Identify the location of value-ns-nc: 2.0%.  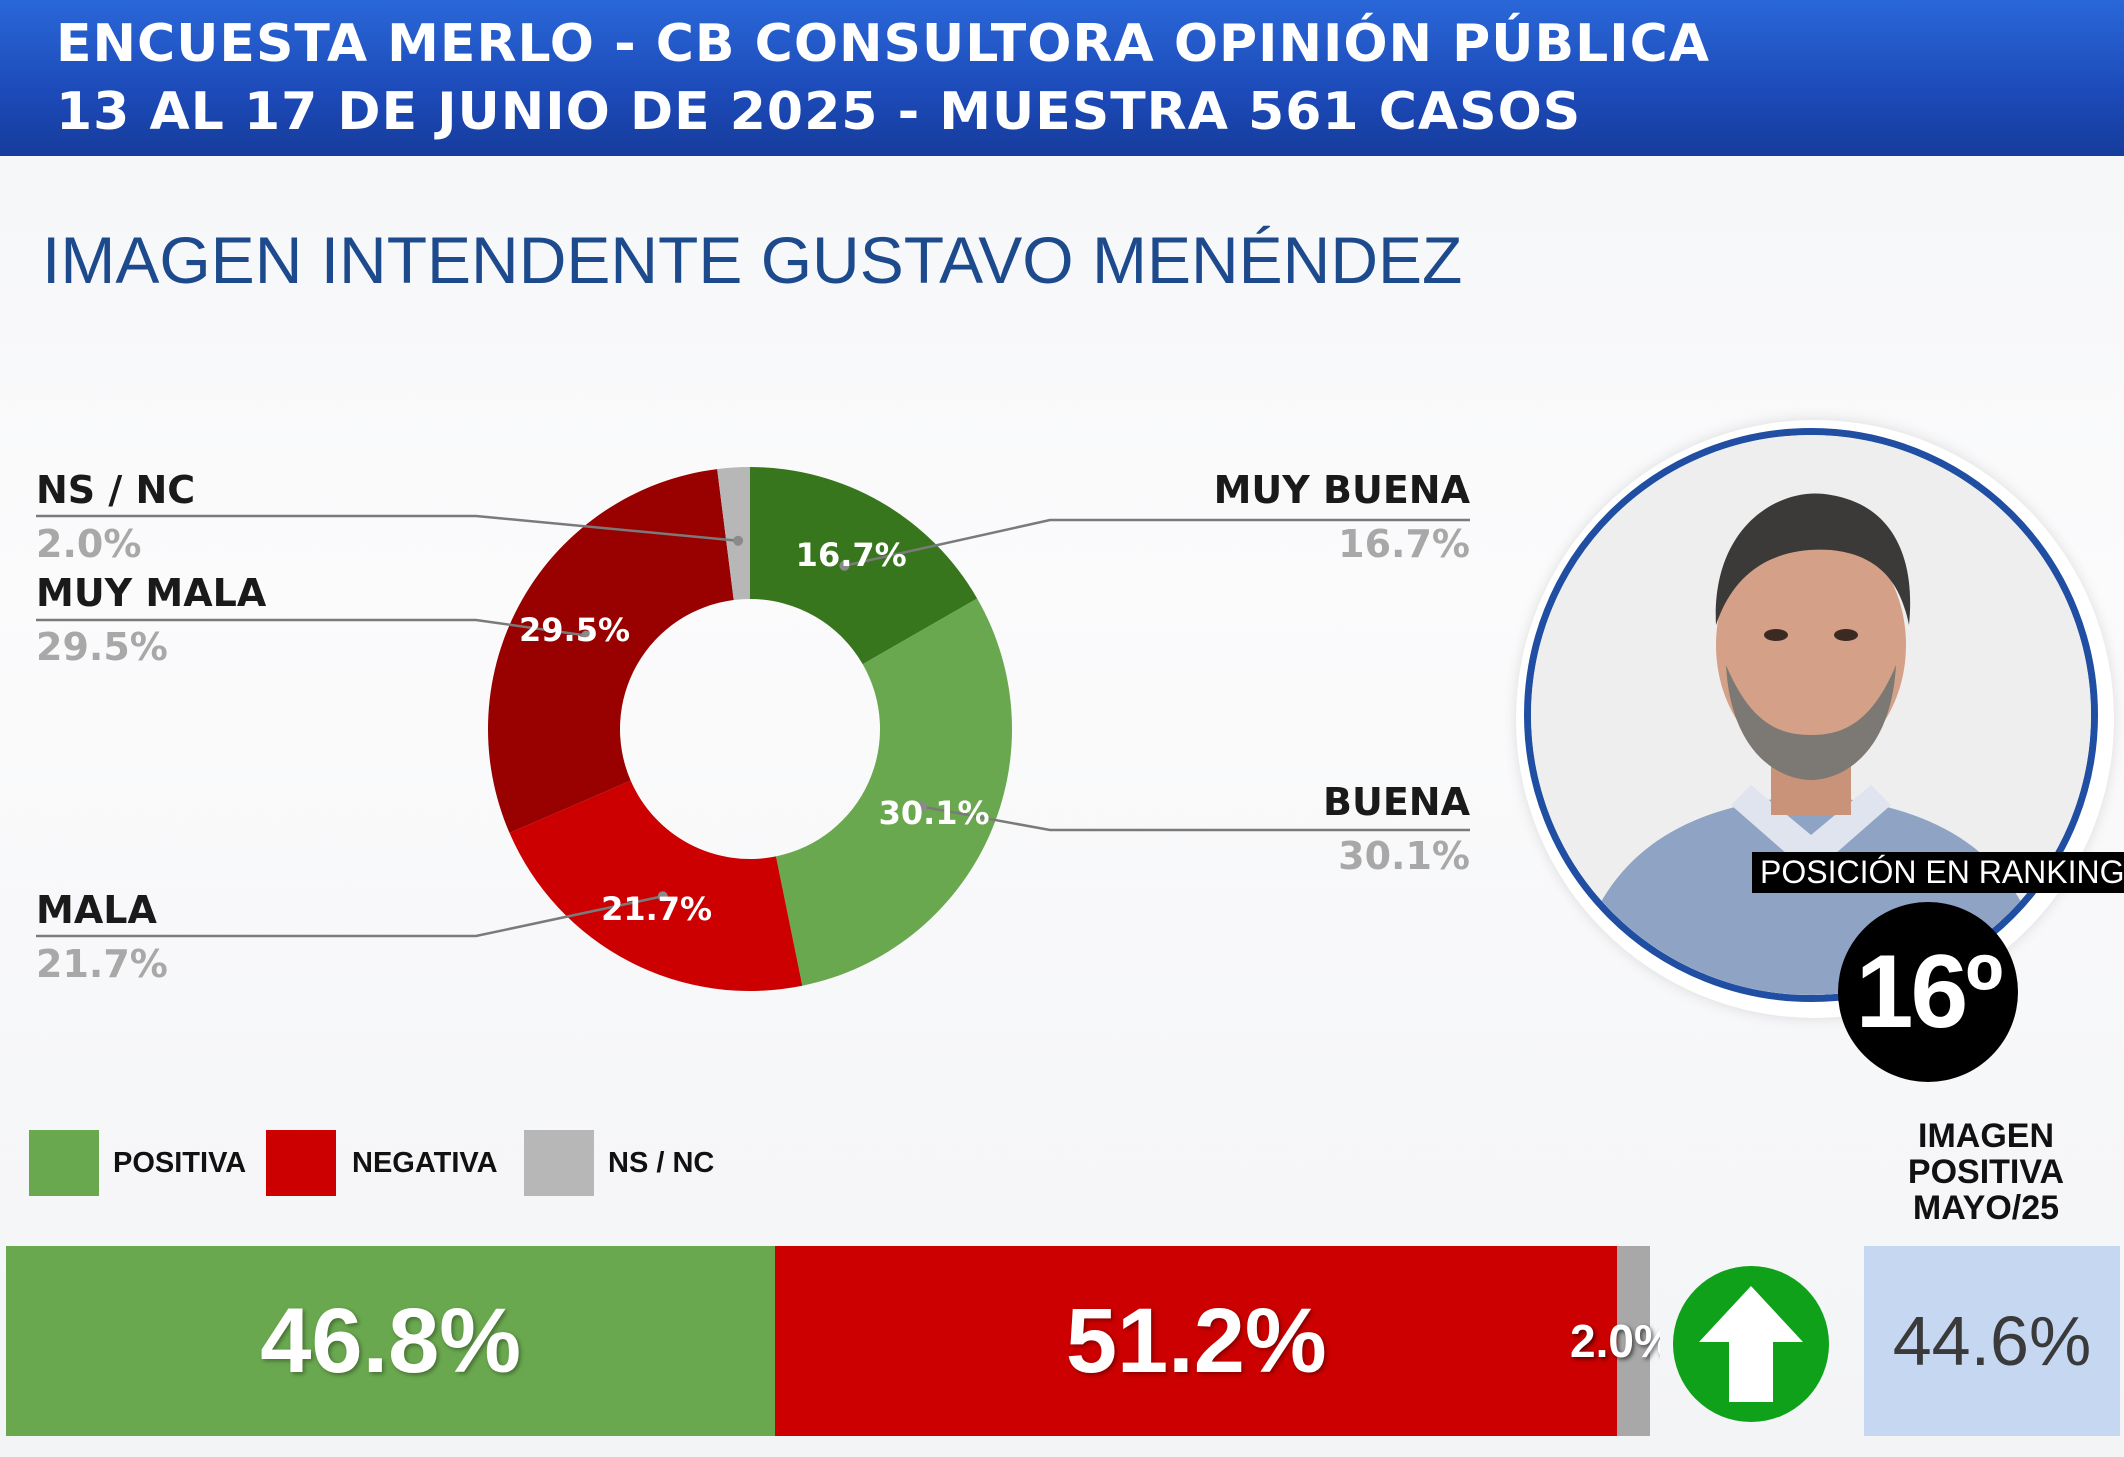
(89, 544).